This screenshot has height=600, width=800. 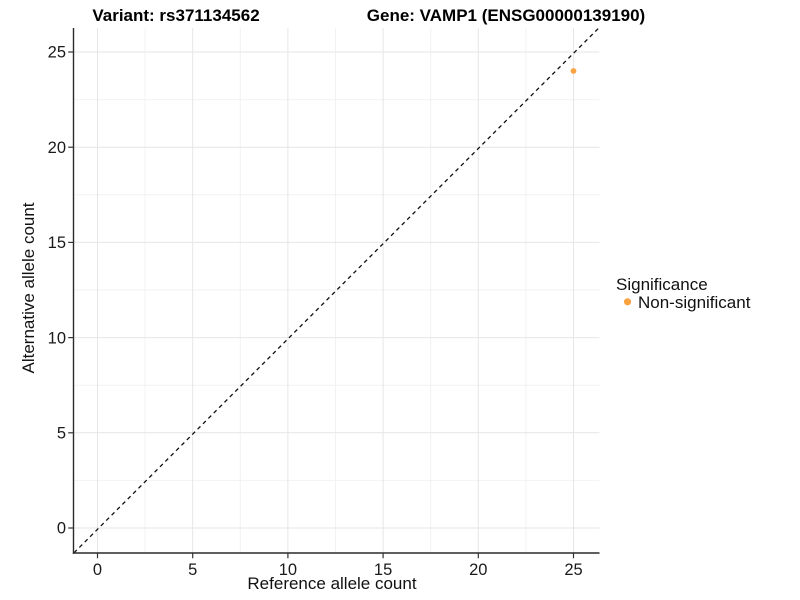 I want to click on x-tick-20: 20, so click(x=478, y=570).